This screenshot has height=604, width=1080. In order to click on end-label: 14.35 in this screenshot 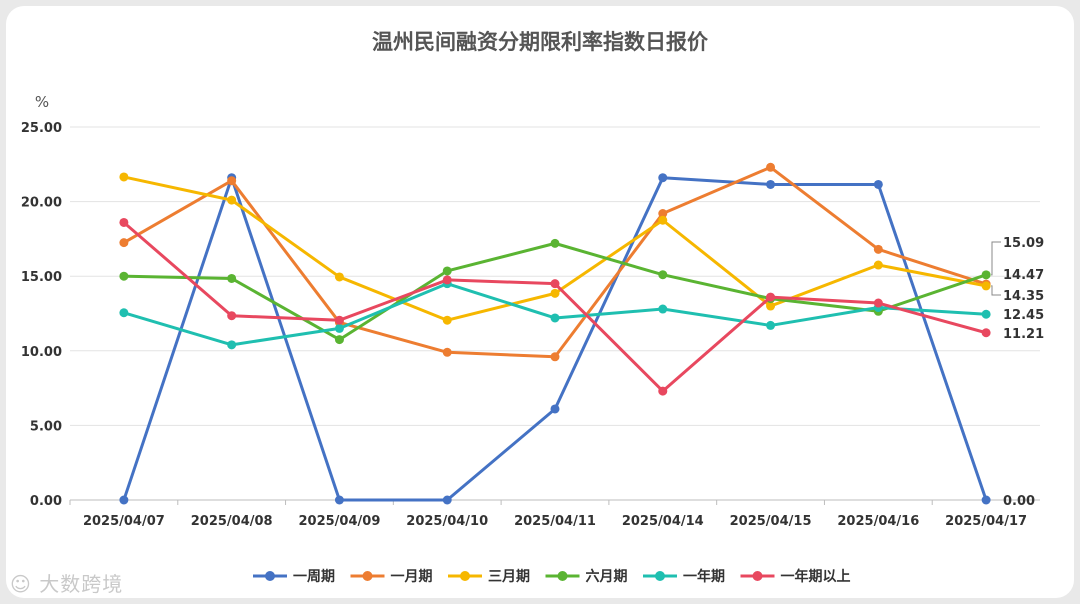, I will do `click(1023, 296)`.